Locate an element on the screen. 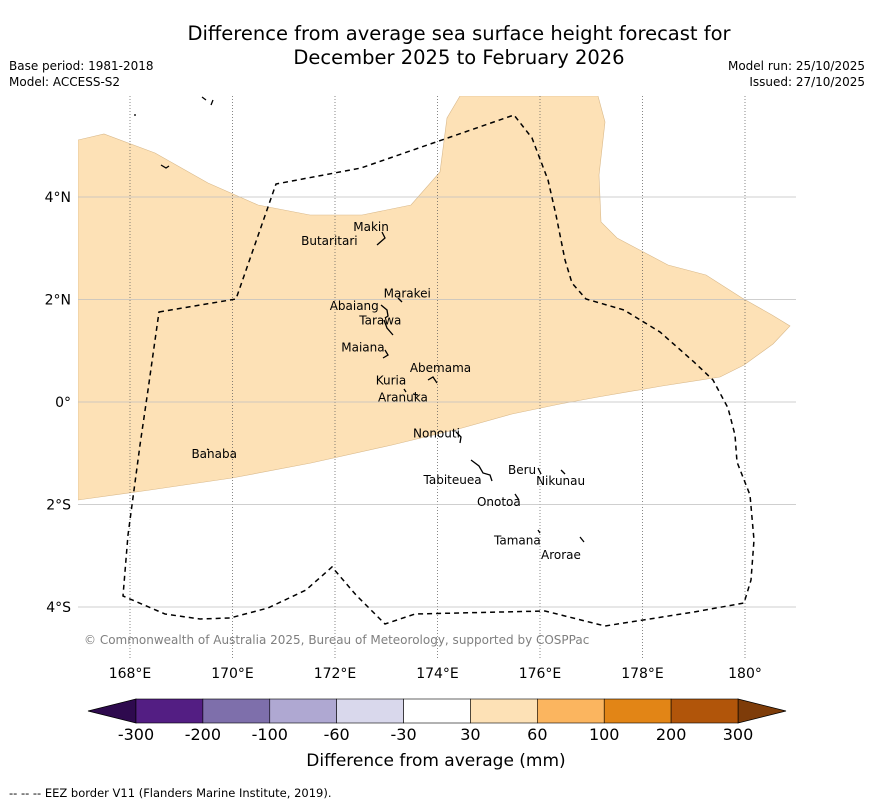 This screenshot has width=873, height=804. x-tick-label: 172°E is located at coordinates (335, 674).